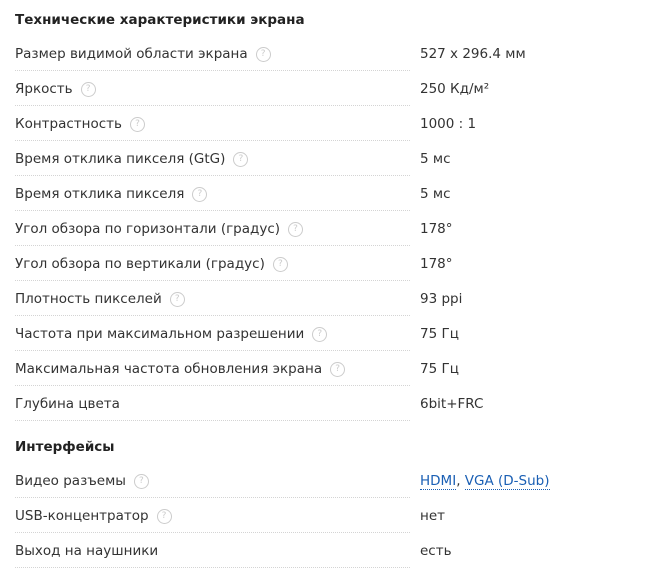 The height and width of the screenshot is (568, 647). What do you see at coordinates (87, 551) in the screenshot?
I see `spec-label: Выход на наушники` at bounding box center [87, 551].